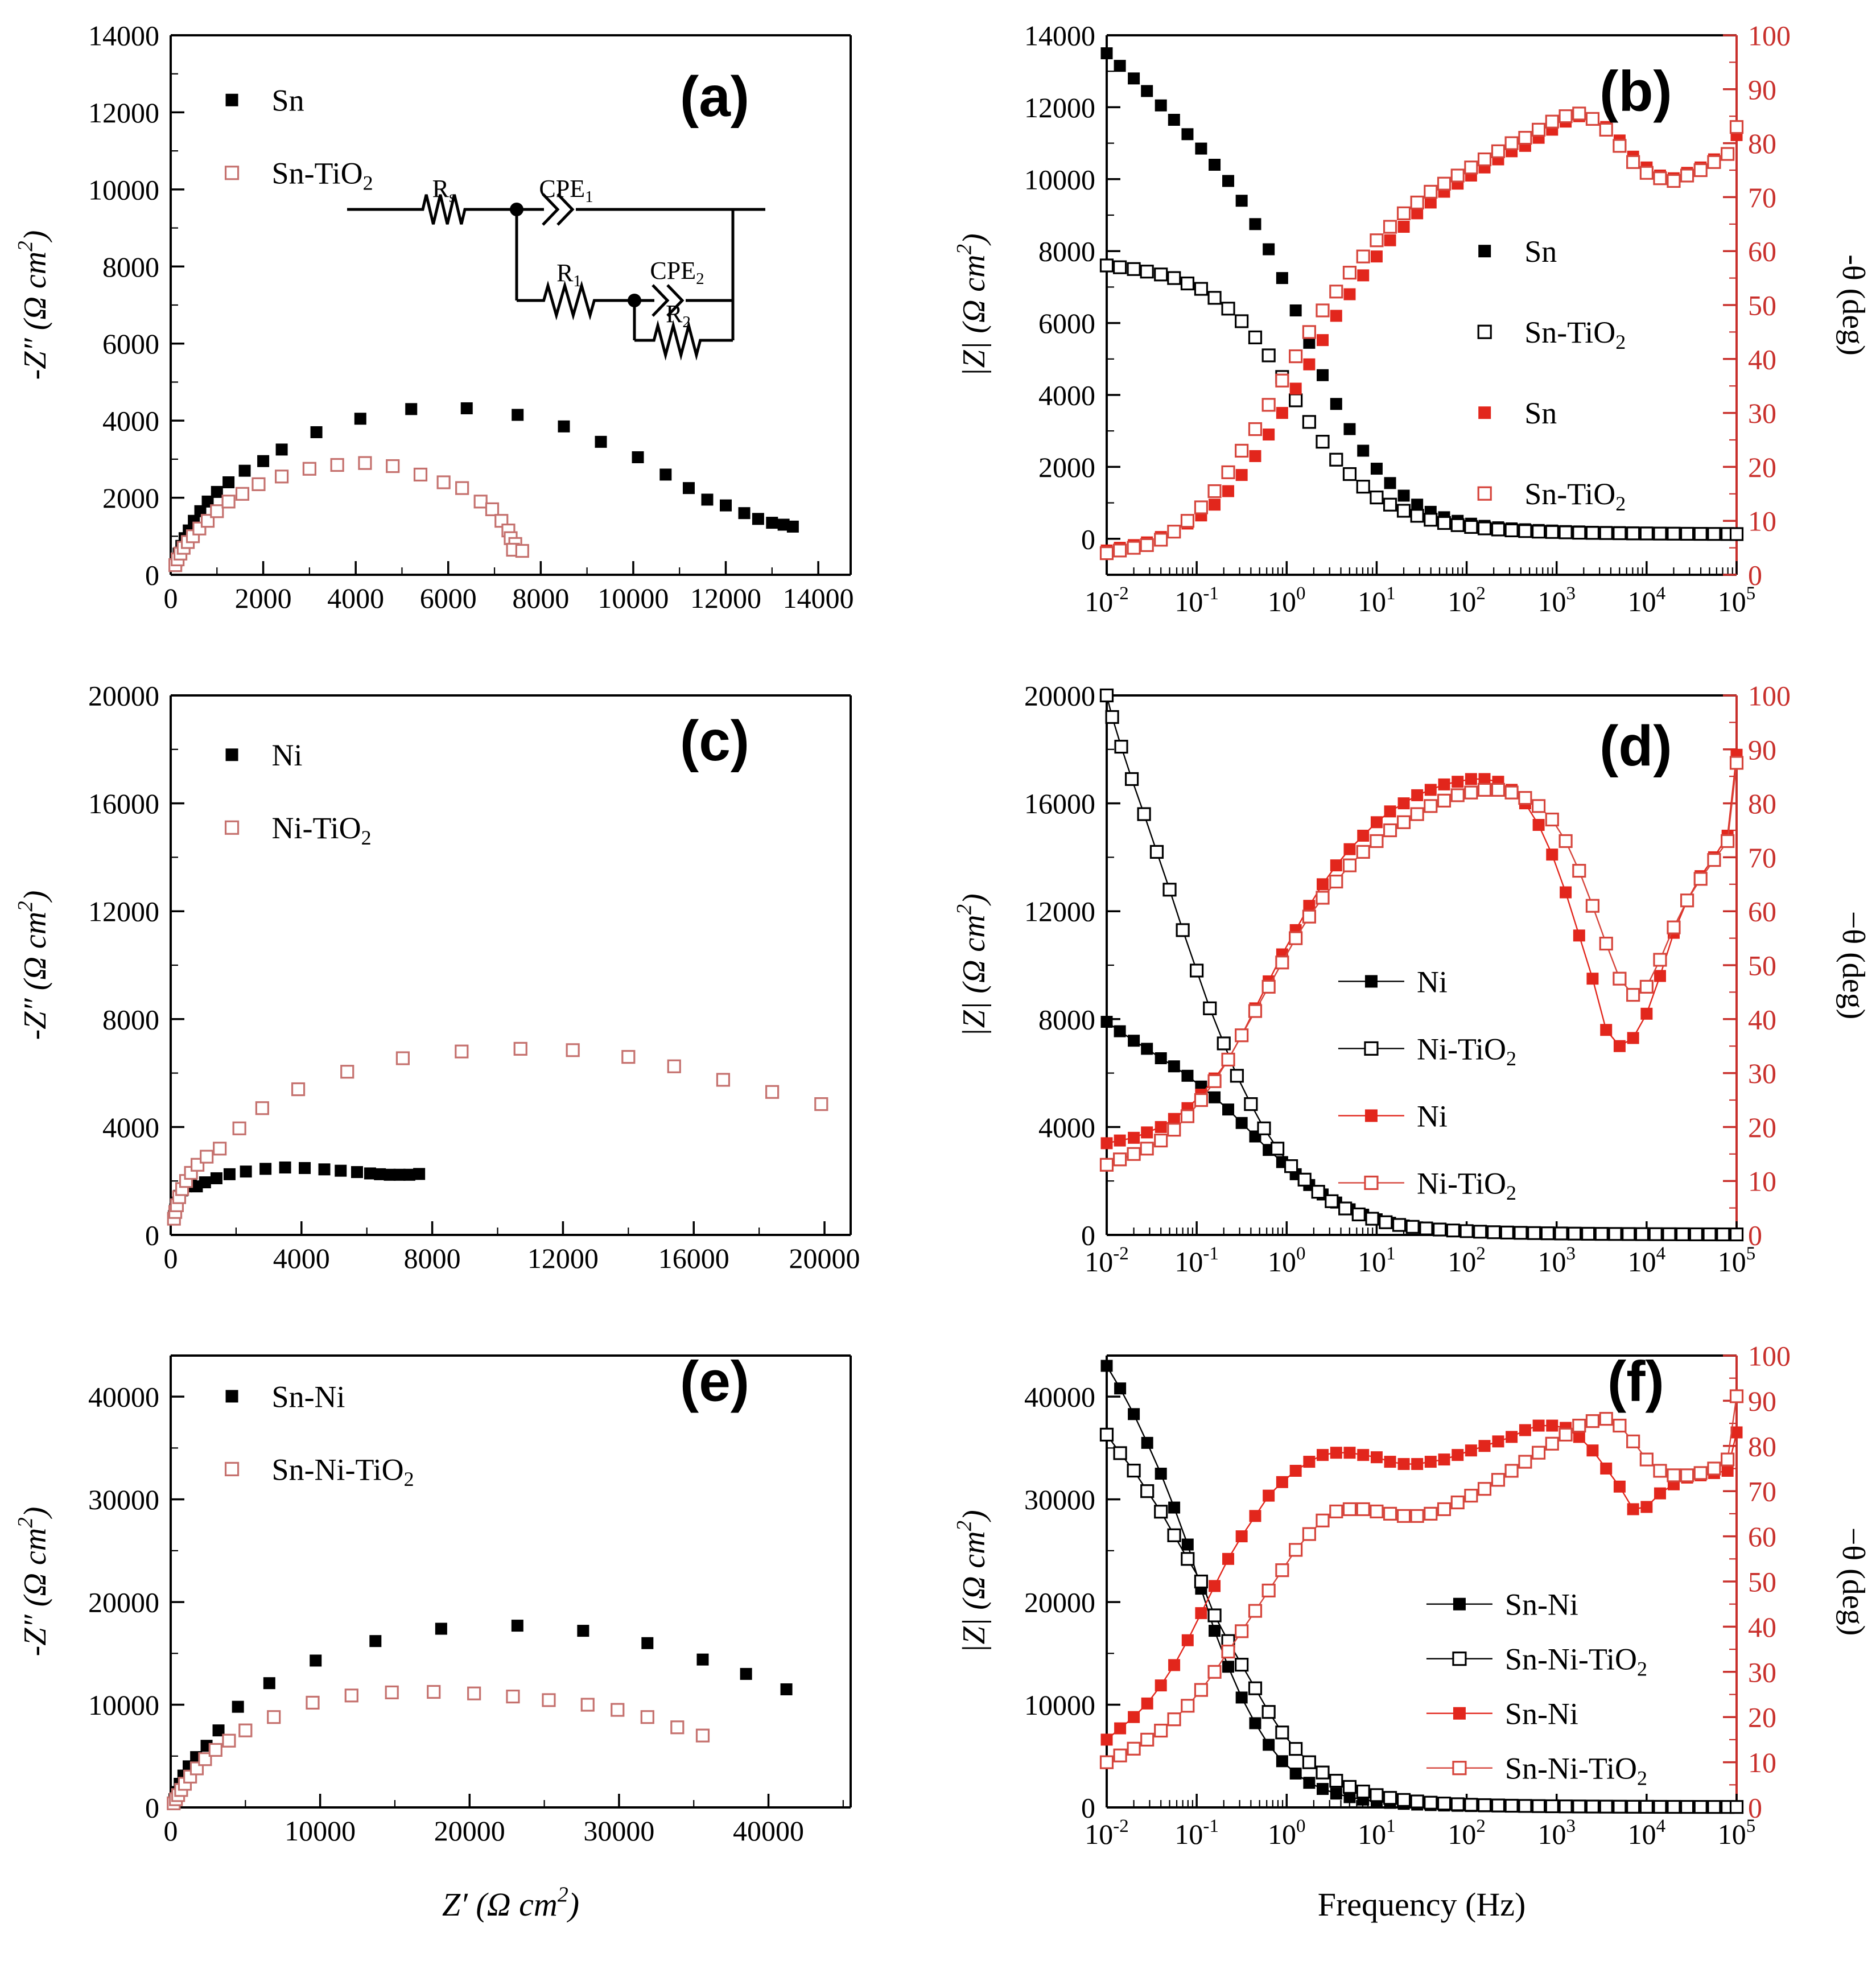  Describe the element at coordinates (33, 305) in the screenshot. I see `y-axis-title: -Z″ (Ω cm2)` at that location.